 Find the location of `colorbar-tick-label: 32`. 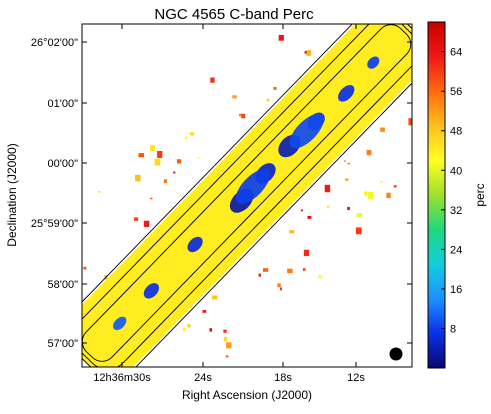

colorbar-tick-label: 32 is located at coordinates (456, 211).